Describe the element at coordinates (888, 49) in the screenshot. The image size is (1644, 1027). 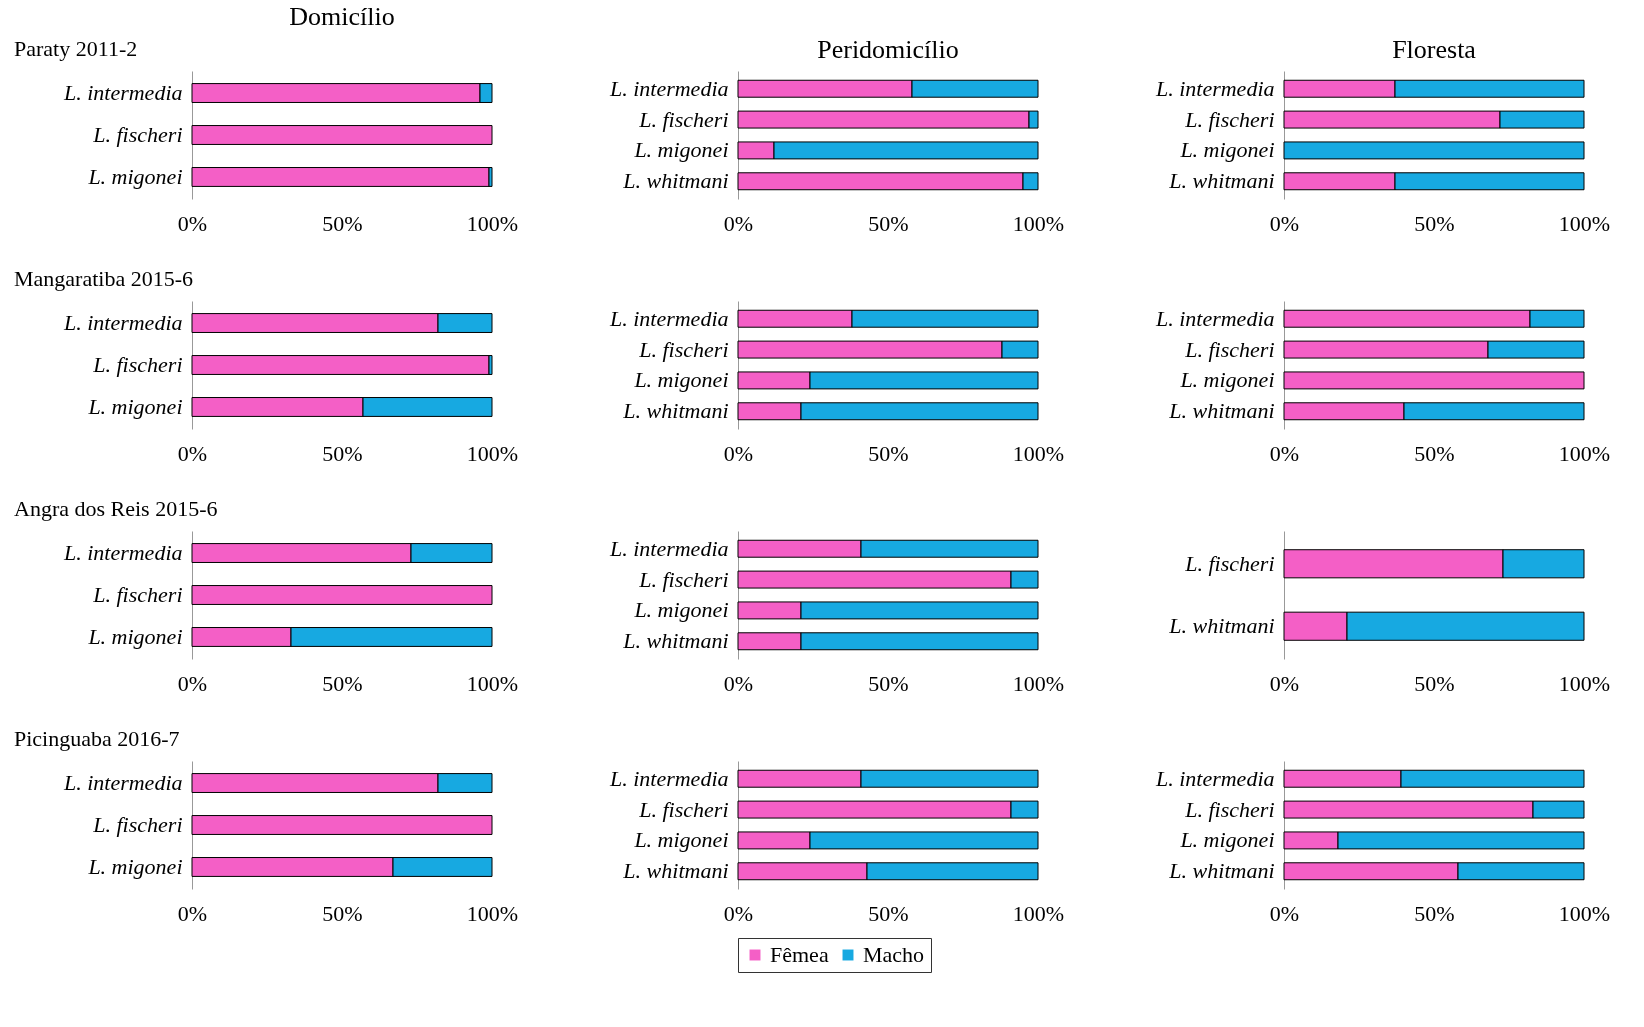
I see `chart-title: Peridomicílio` at that location.